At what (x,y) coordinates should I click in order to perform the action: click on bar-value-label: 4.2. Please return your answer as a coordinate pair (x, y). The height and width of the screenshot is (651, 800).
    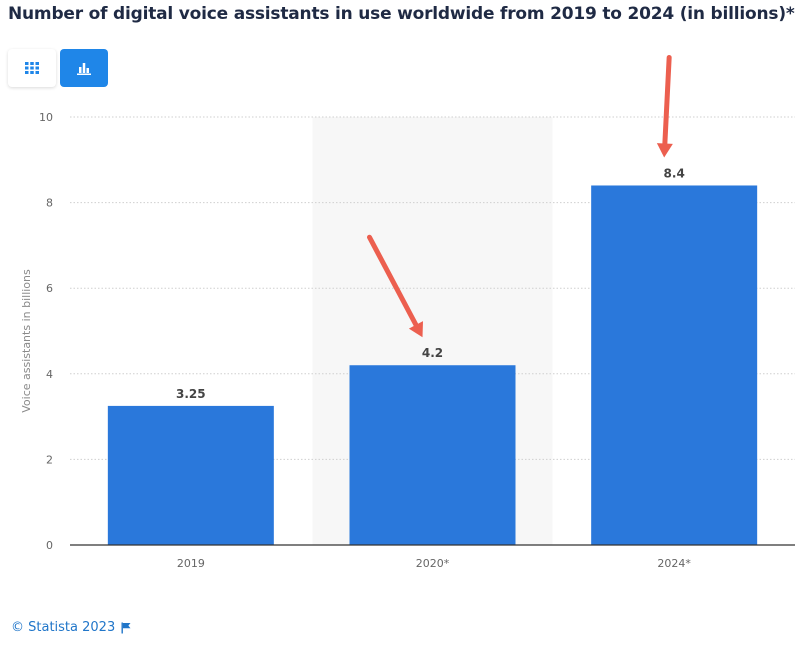
    Looking at the image, I should click on (432, 353).